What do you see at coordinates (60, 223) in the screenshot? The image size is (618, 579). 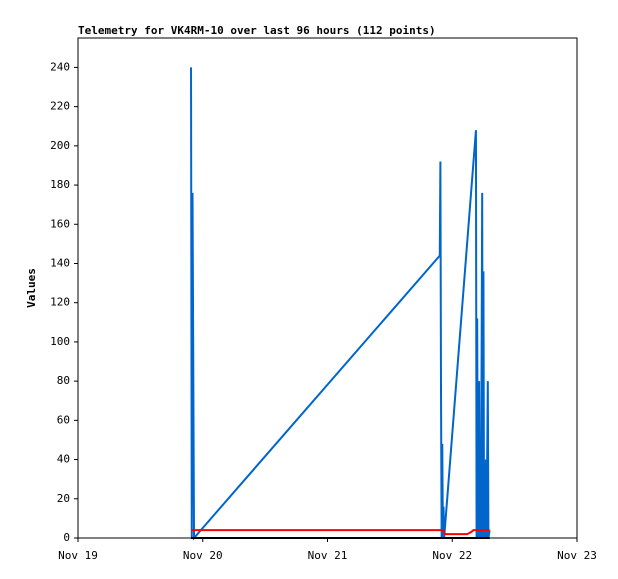 I see `y-tick-label: 160` at bounding box center [60, 223].